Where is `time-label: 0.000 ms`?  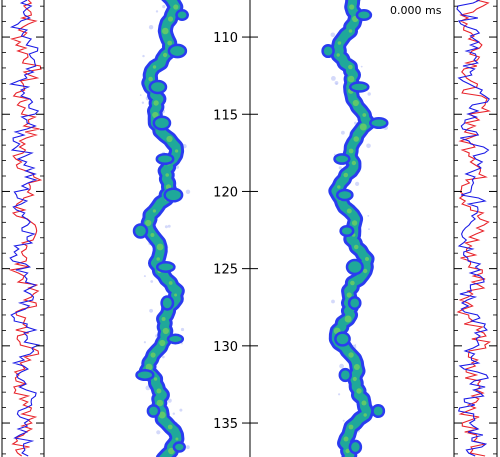
time-label: 0.000 ms is located at coordinates (416, 10).